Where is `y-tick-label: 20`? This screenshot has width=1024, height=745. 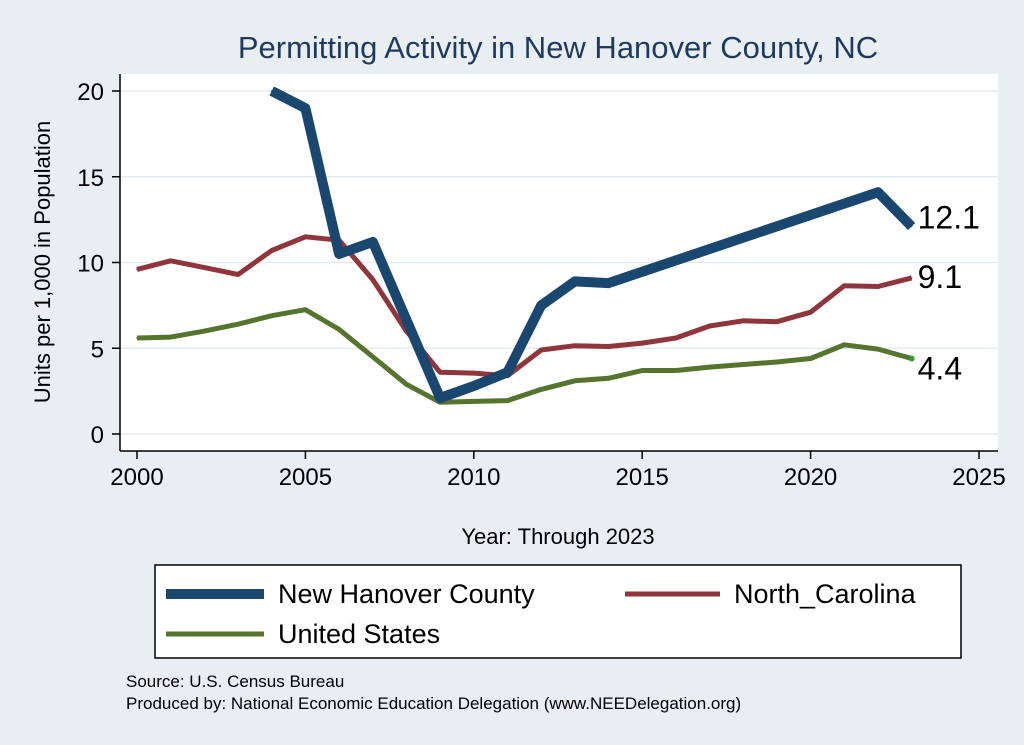 y-tick-label: 20 is located at coordinates (90, 92).